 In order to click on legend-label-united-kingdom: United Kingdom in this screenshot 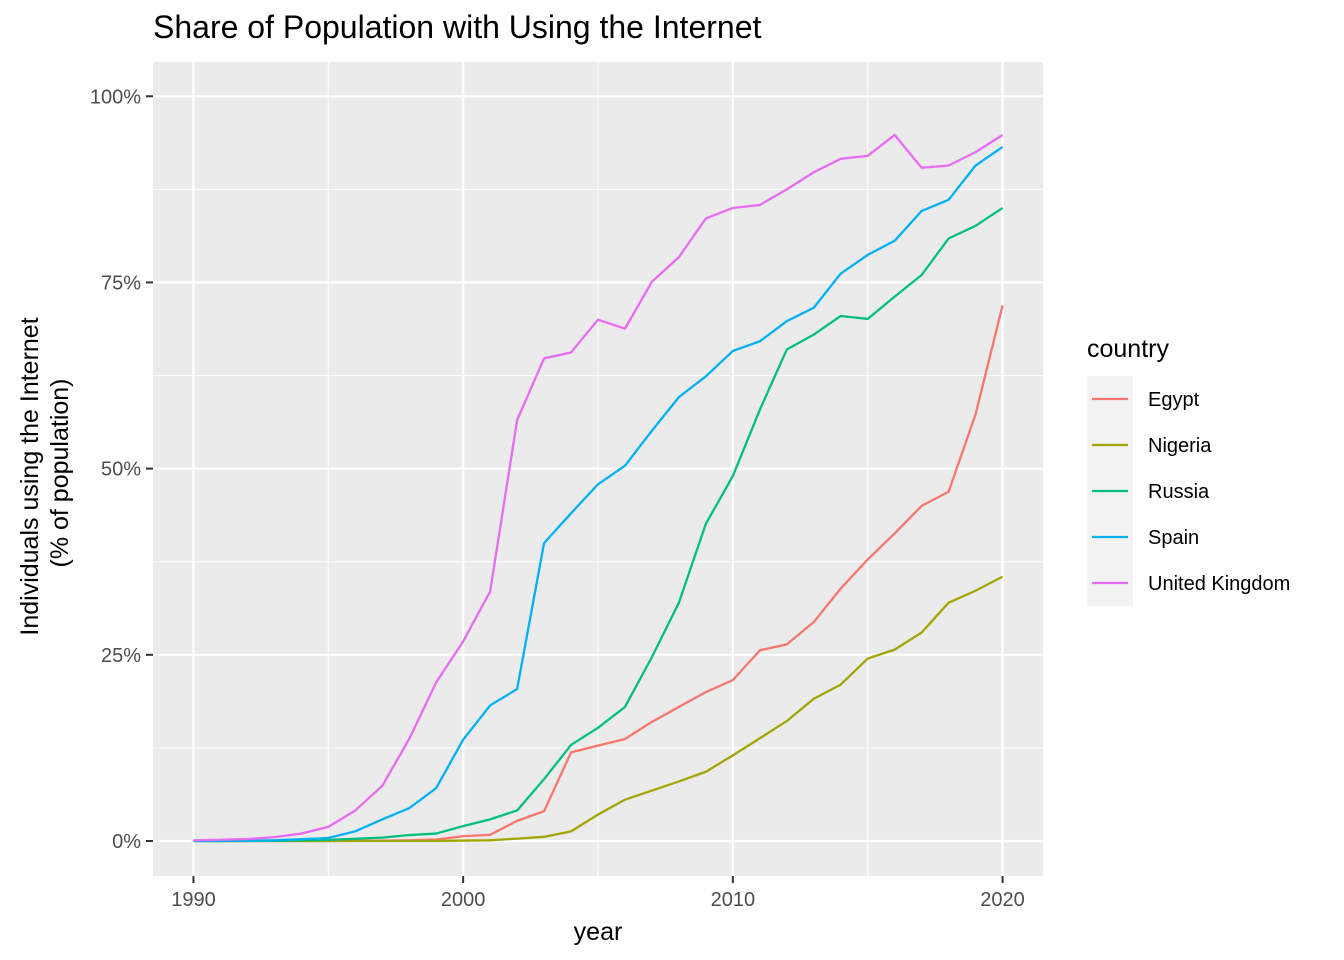, I will do `click(1219, 584)`.